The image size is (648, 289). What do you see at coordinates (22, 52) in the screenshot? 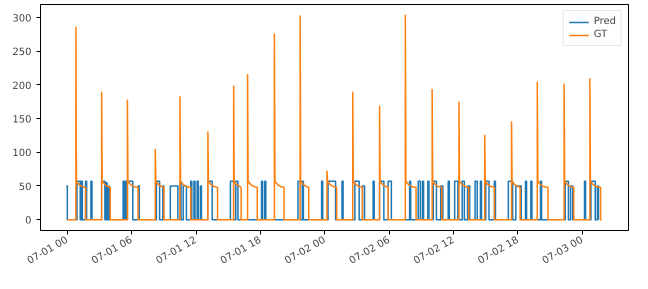
I see `y-tick-label: 250` at bounding box center [22, 52].